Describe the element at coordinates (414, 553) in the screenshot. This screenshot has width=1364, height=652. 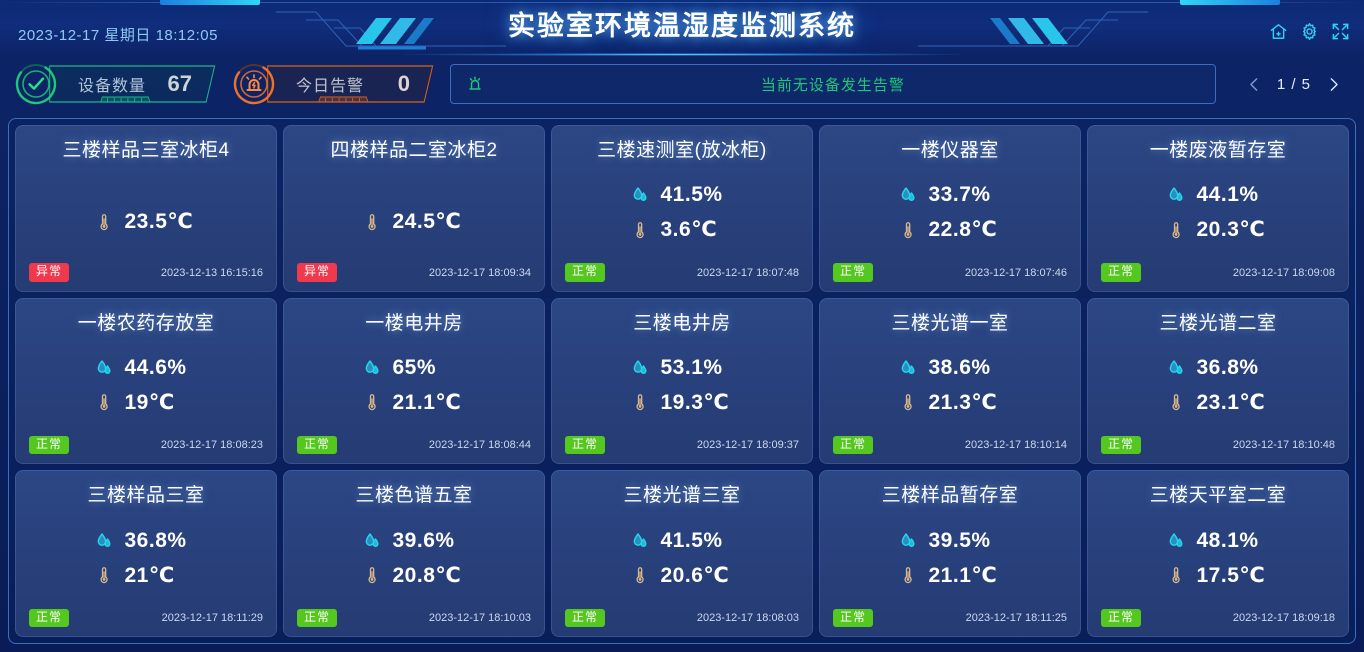
I see `device-card: 三楼色谱五室 39.6% 20.8℃ 正常 2023-12-17 18:10:03` at that location.